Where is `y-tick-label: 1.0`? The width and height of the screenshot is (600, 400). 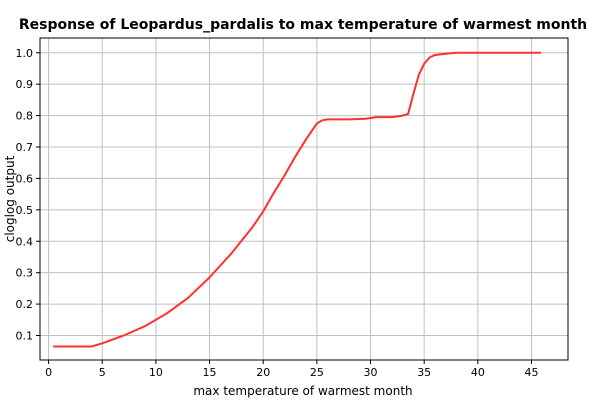 y-tick-label: 1.0 is located at coordinates (25, 53).